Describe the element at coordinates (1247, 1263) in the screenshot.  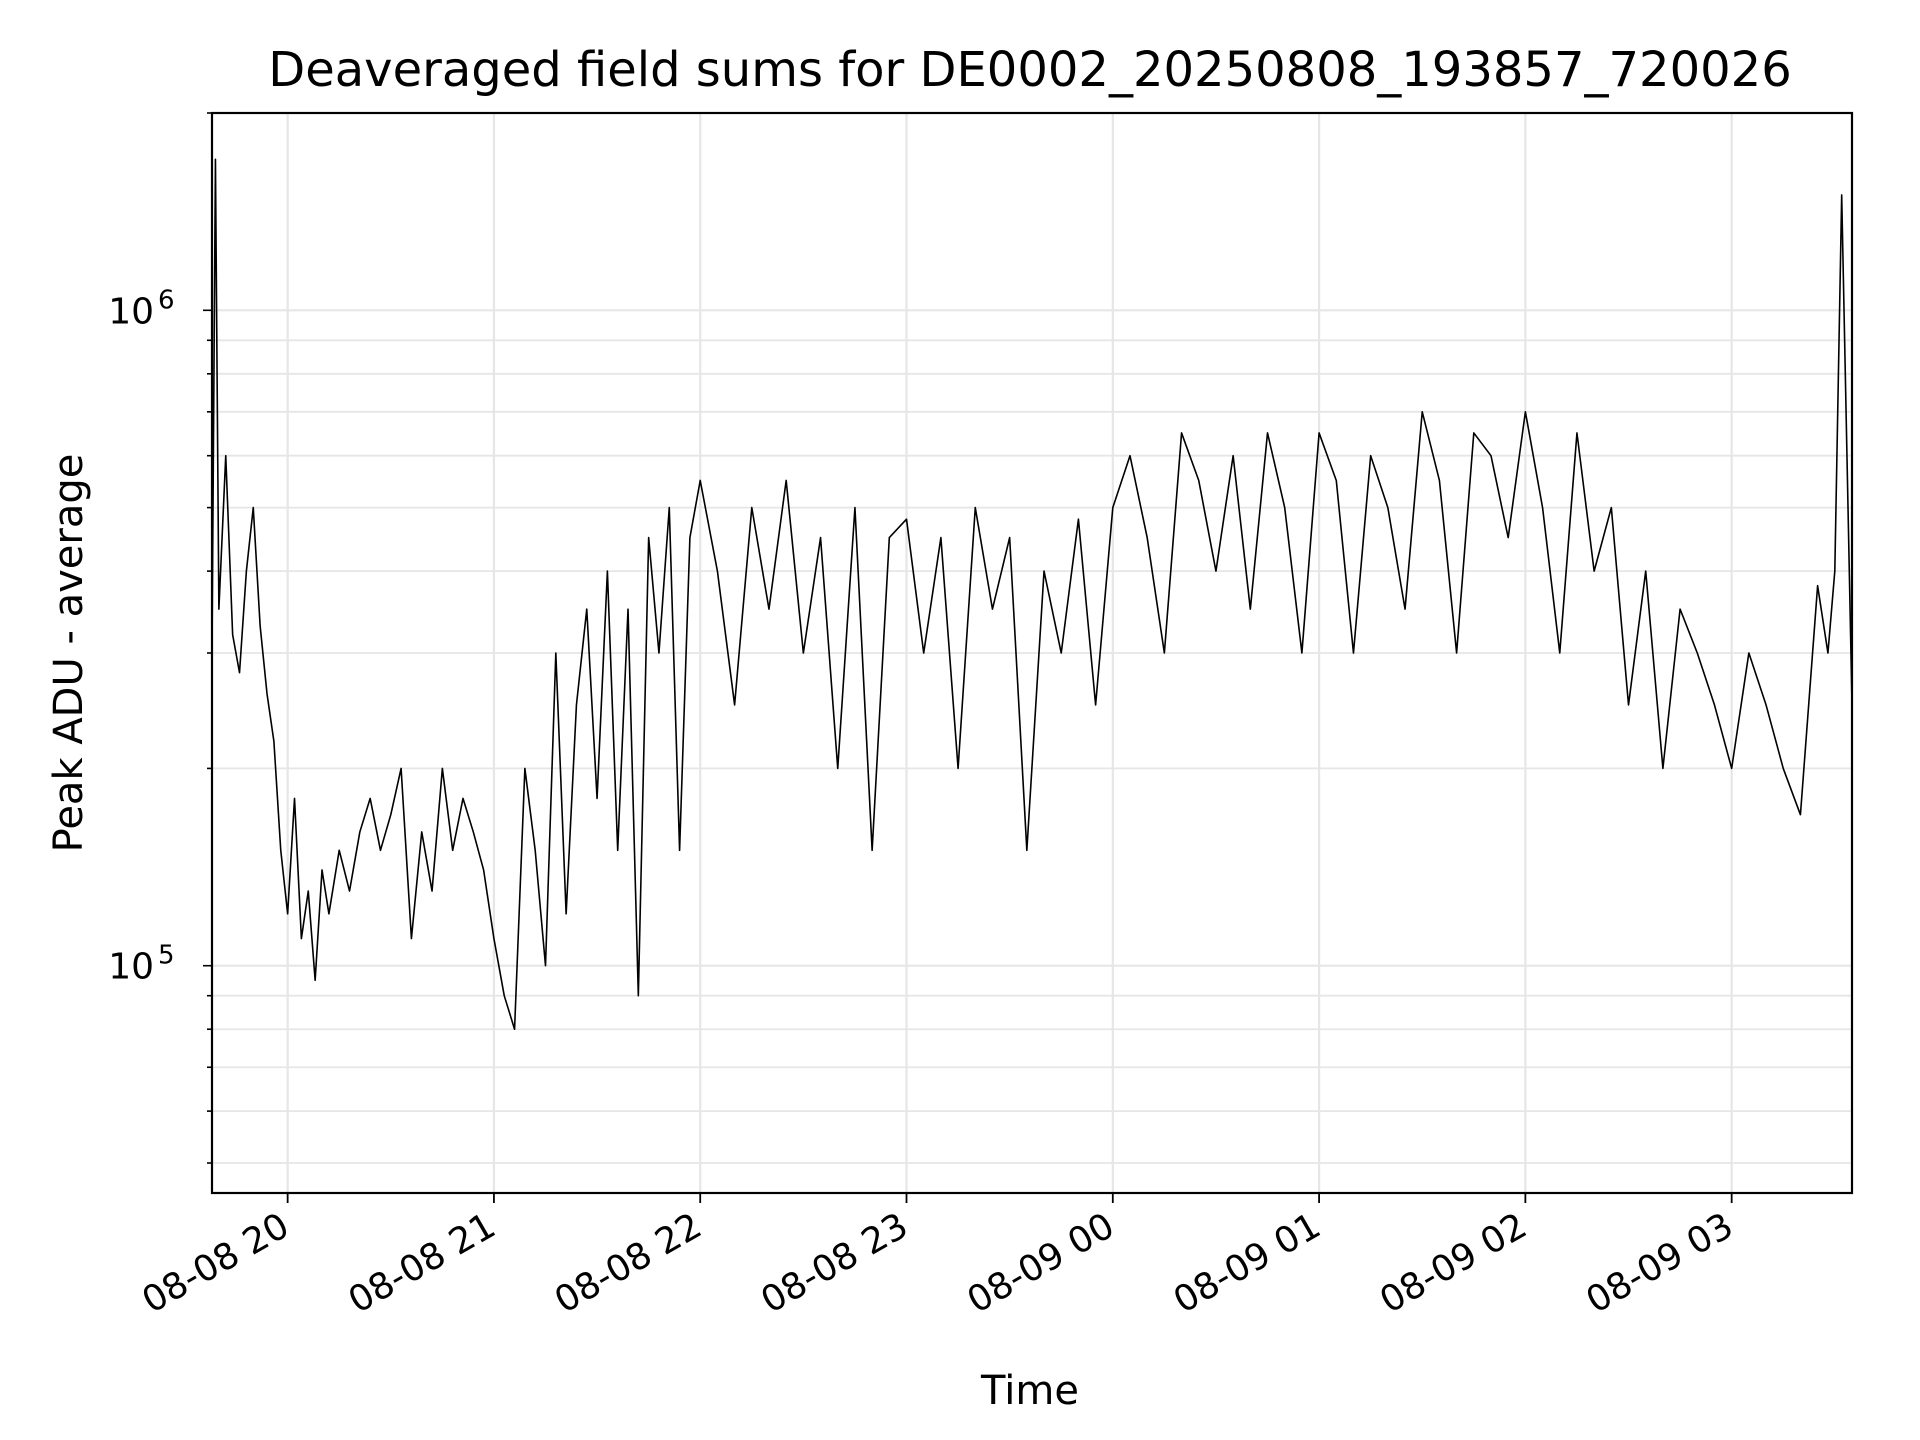
I see `x-tick-label: 08-09 01` at that location.